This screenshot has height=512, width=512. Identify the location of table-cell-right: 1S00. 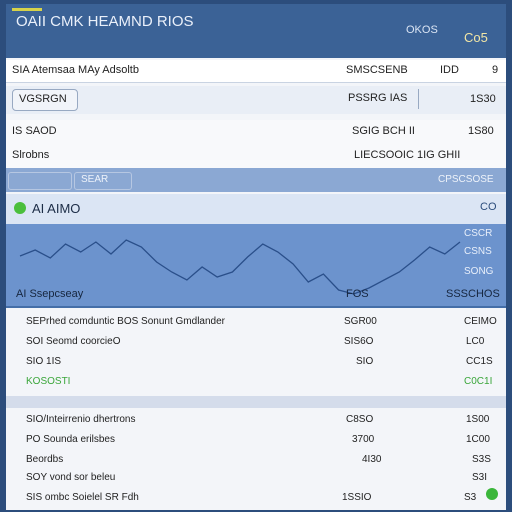
(478, 419).